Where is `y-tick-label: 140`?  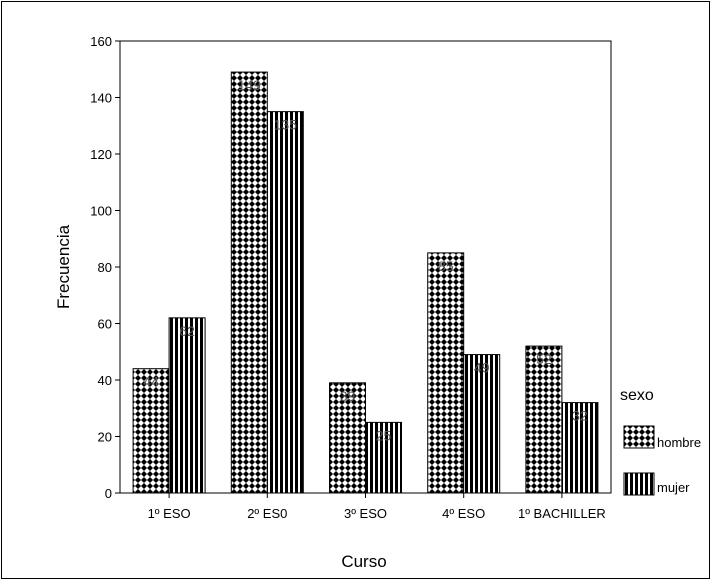 y-tick-label: 140 is located at coordinates (101, 98).